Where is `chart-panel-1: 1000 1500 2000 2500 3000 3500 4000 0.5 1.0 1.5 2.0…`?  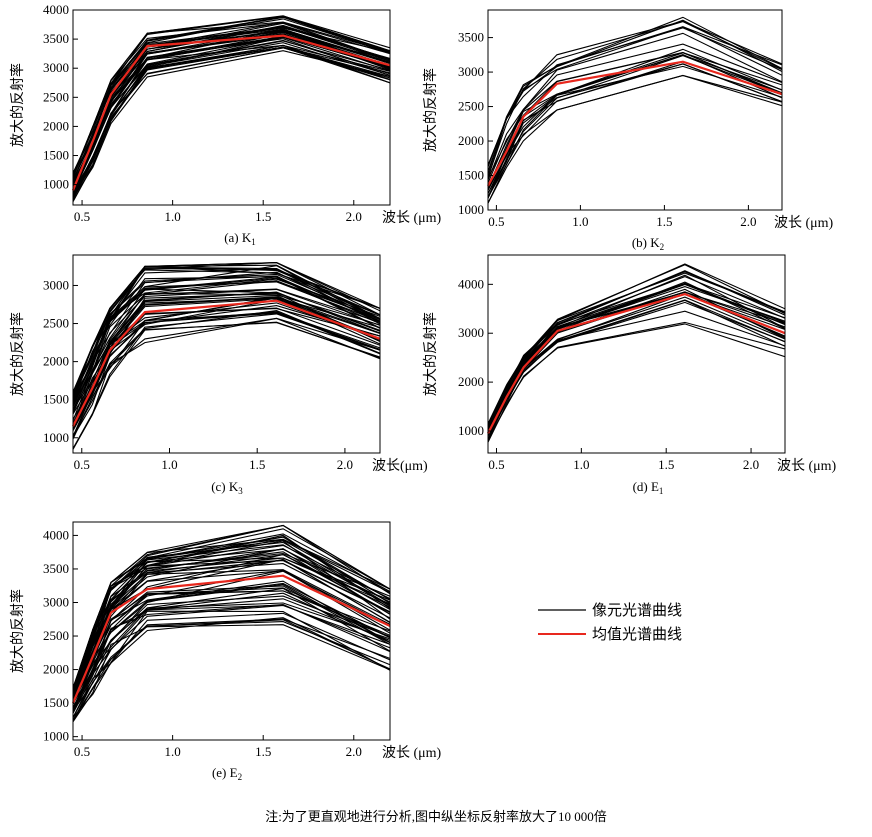
chart-panel-1: 1000 1500 2000 2500 3000 3500 4000 0.5 1.0 1.5 2.0… is located at coordinates (225, 124).